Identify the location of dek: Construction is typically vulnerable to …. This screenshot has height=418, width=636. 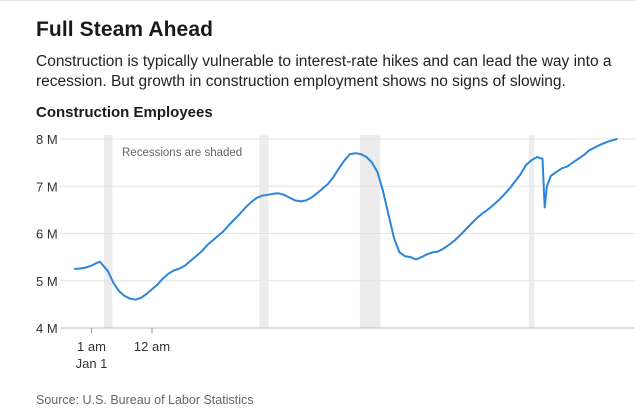
(324, 71).